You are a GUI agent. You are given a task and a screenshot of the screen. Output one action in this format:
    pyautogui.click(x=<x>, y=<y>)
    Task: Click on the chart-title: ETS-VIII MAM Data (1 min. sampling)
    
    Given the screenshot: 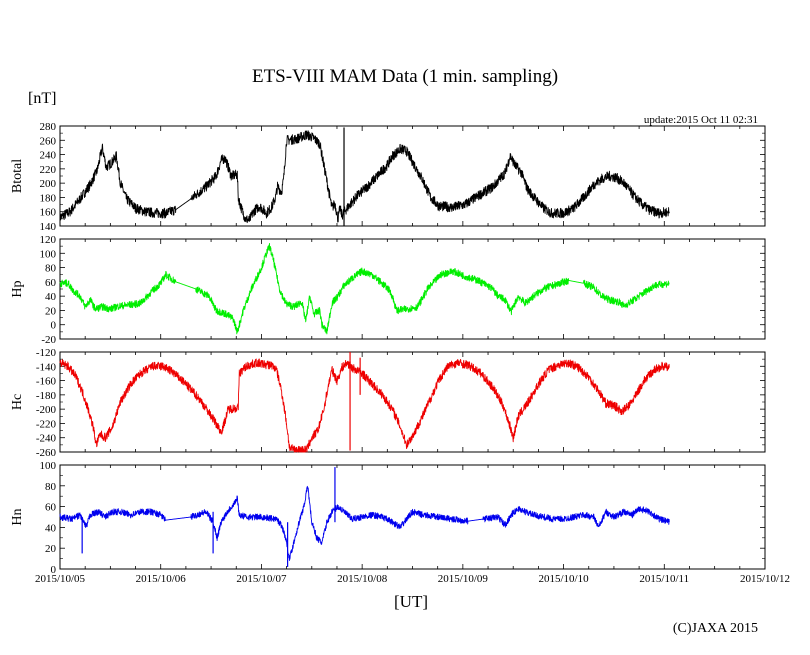 What is the action you would take?
    pyautogui.click(x=405, y=76)
    